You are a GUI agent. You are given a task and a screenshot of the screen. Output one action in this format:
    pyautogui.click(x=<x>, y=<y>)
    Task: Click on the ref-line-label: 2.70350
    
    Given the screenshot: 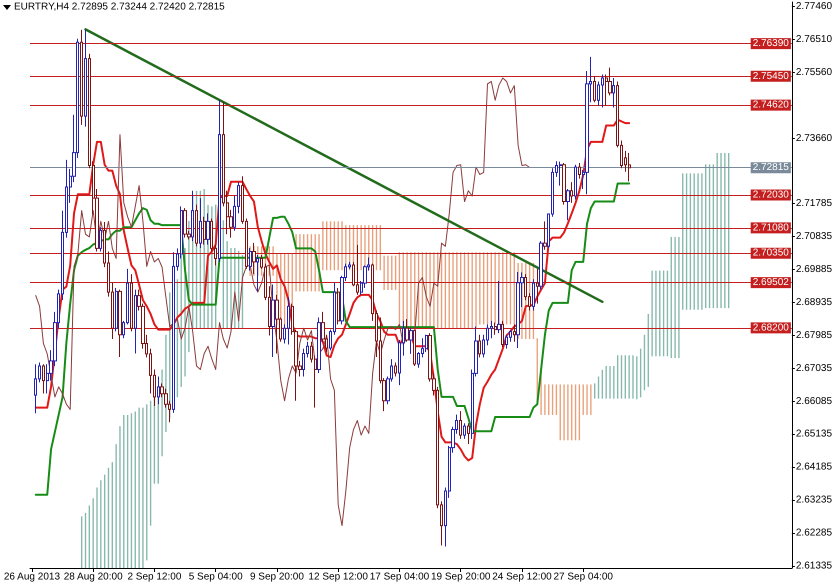 What is the action you would take?
    pyautogui.click(x=771, y=253)
    